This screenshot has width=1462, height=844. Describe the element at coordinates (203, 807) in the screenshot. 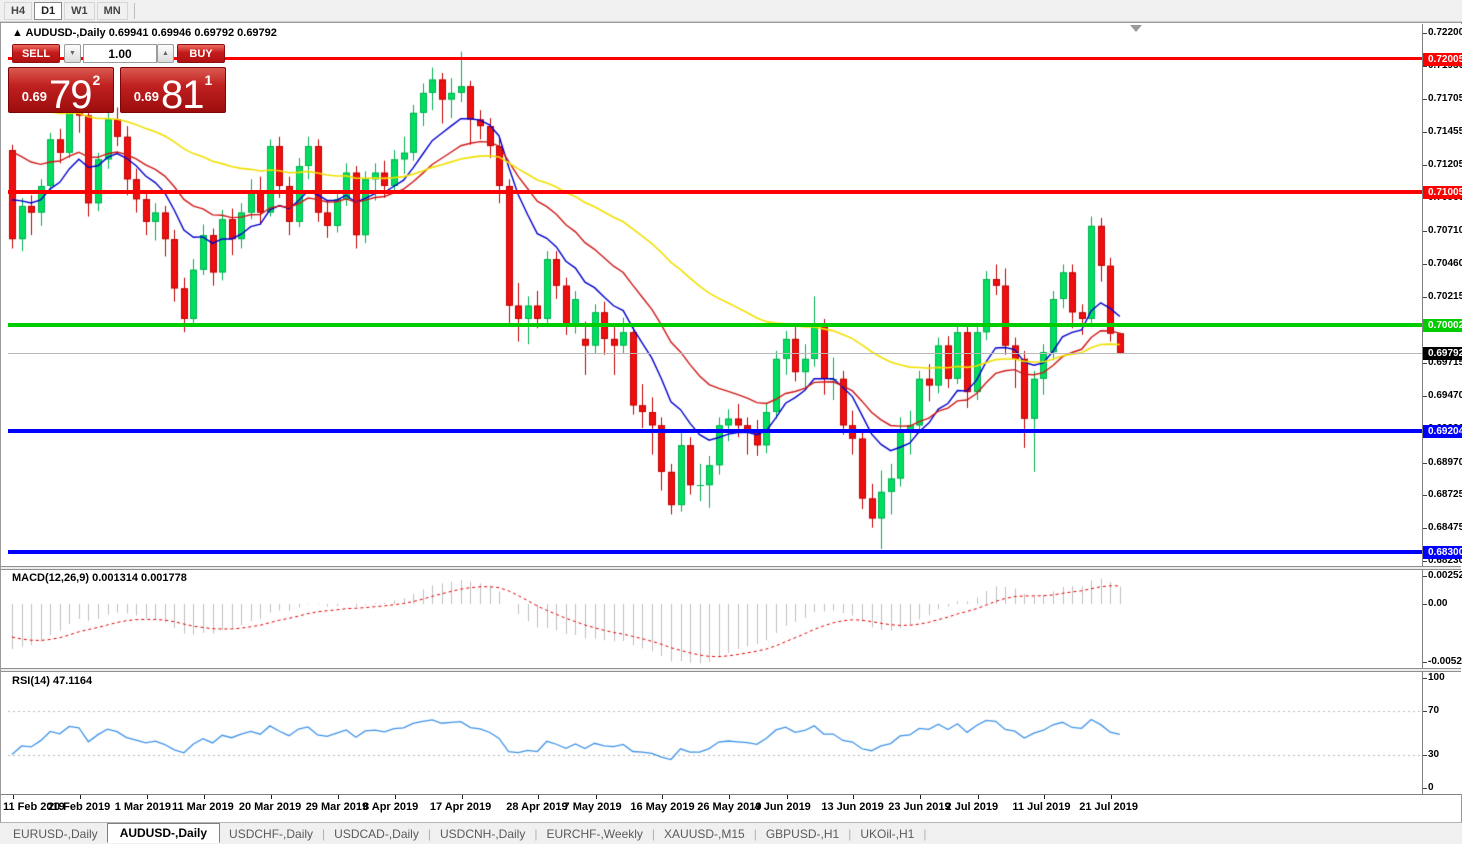

I see `time-scale-label: 11 Mar 2019` at that location.